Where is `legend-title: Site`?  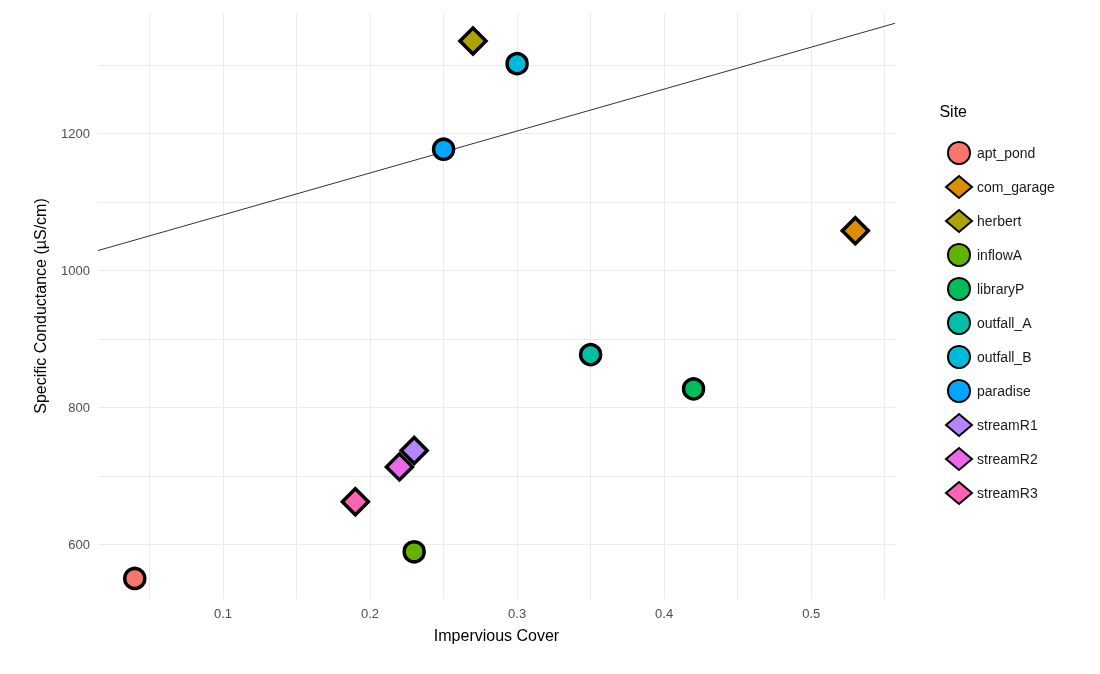 legend-title: Site is located at coordinates (953, 111).